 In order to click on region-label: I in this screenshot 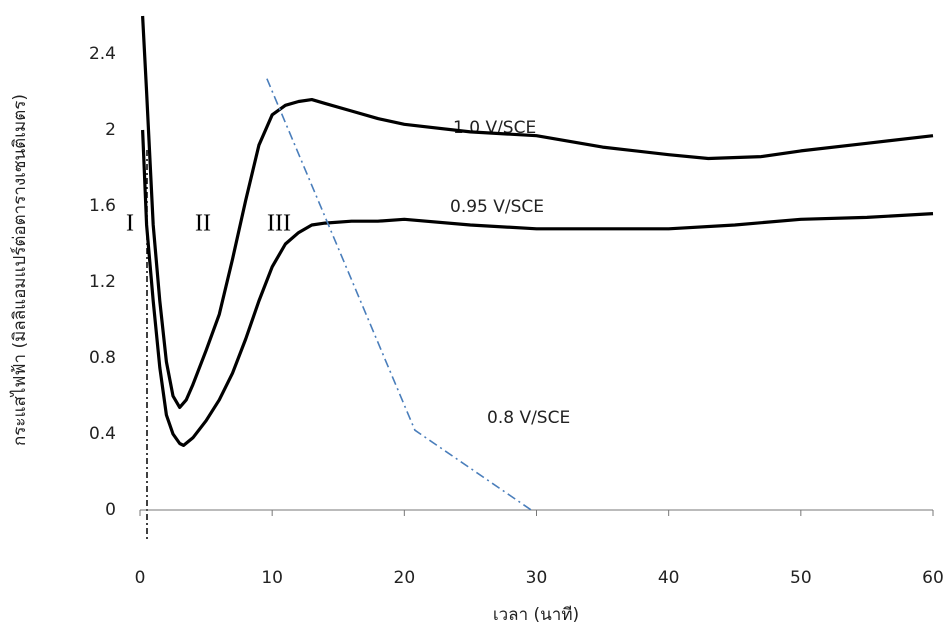, I will do `click(130, 224)`.